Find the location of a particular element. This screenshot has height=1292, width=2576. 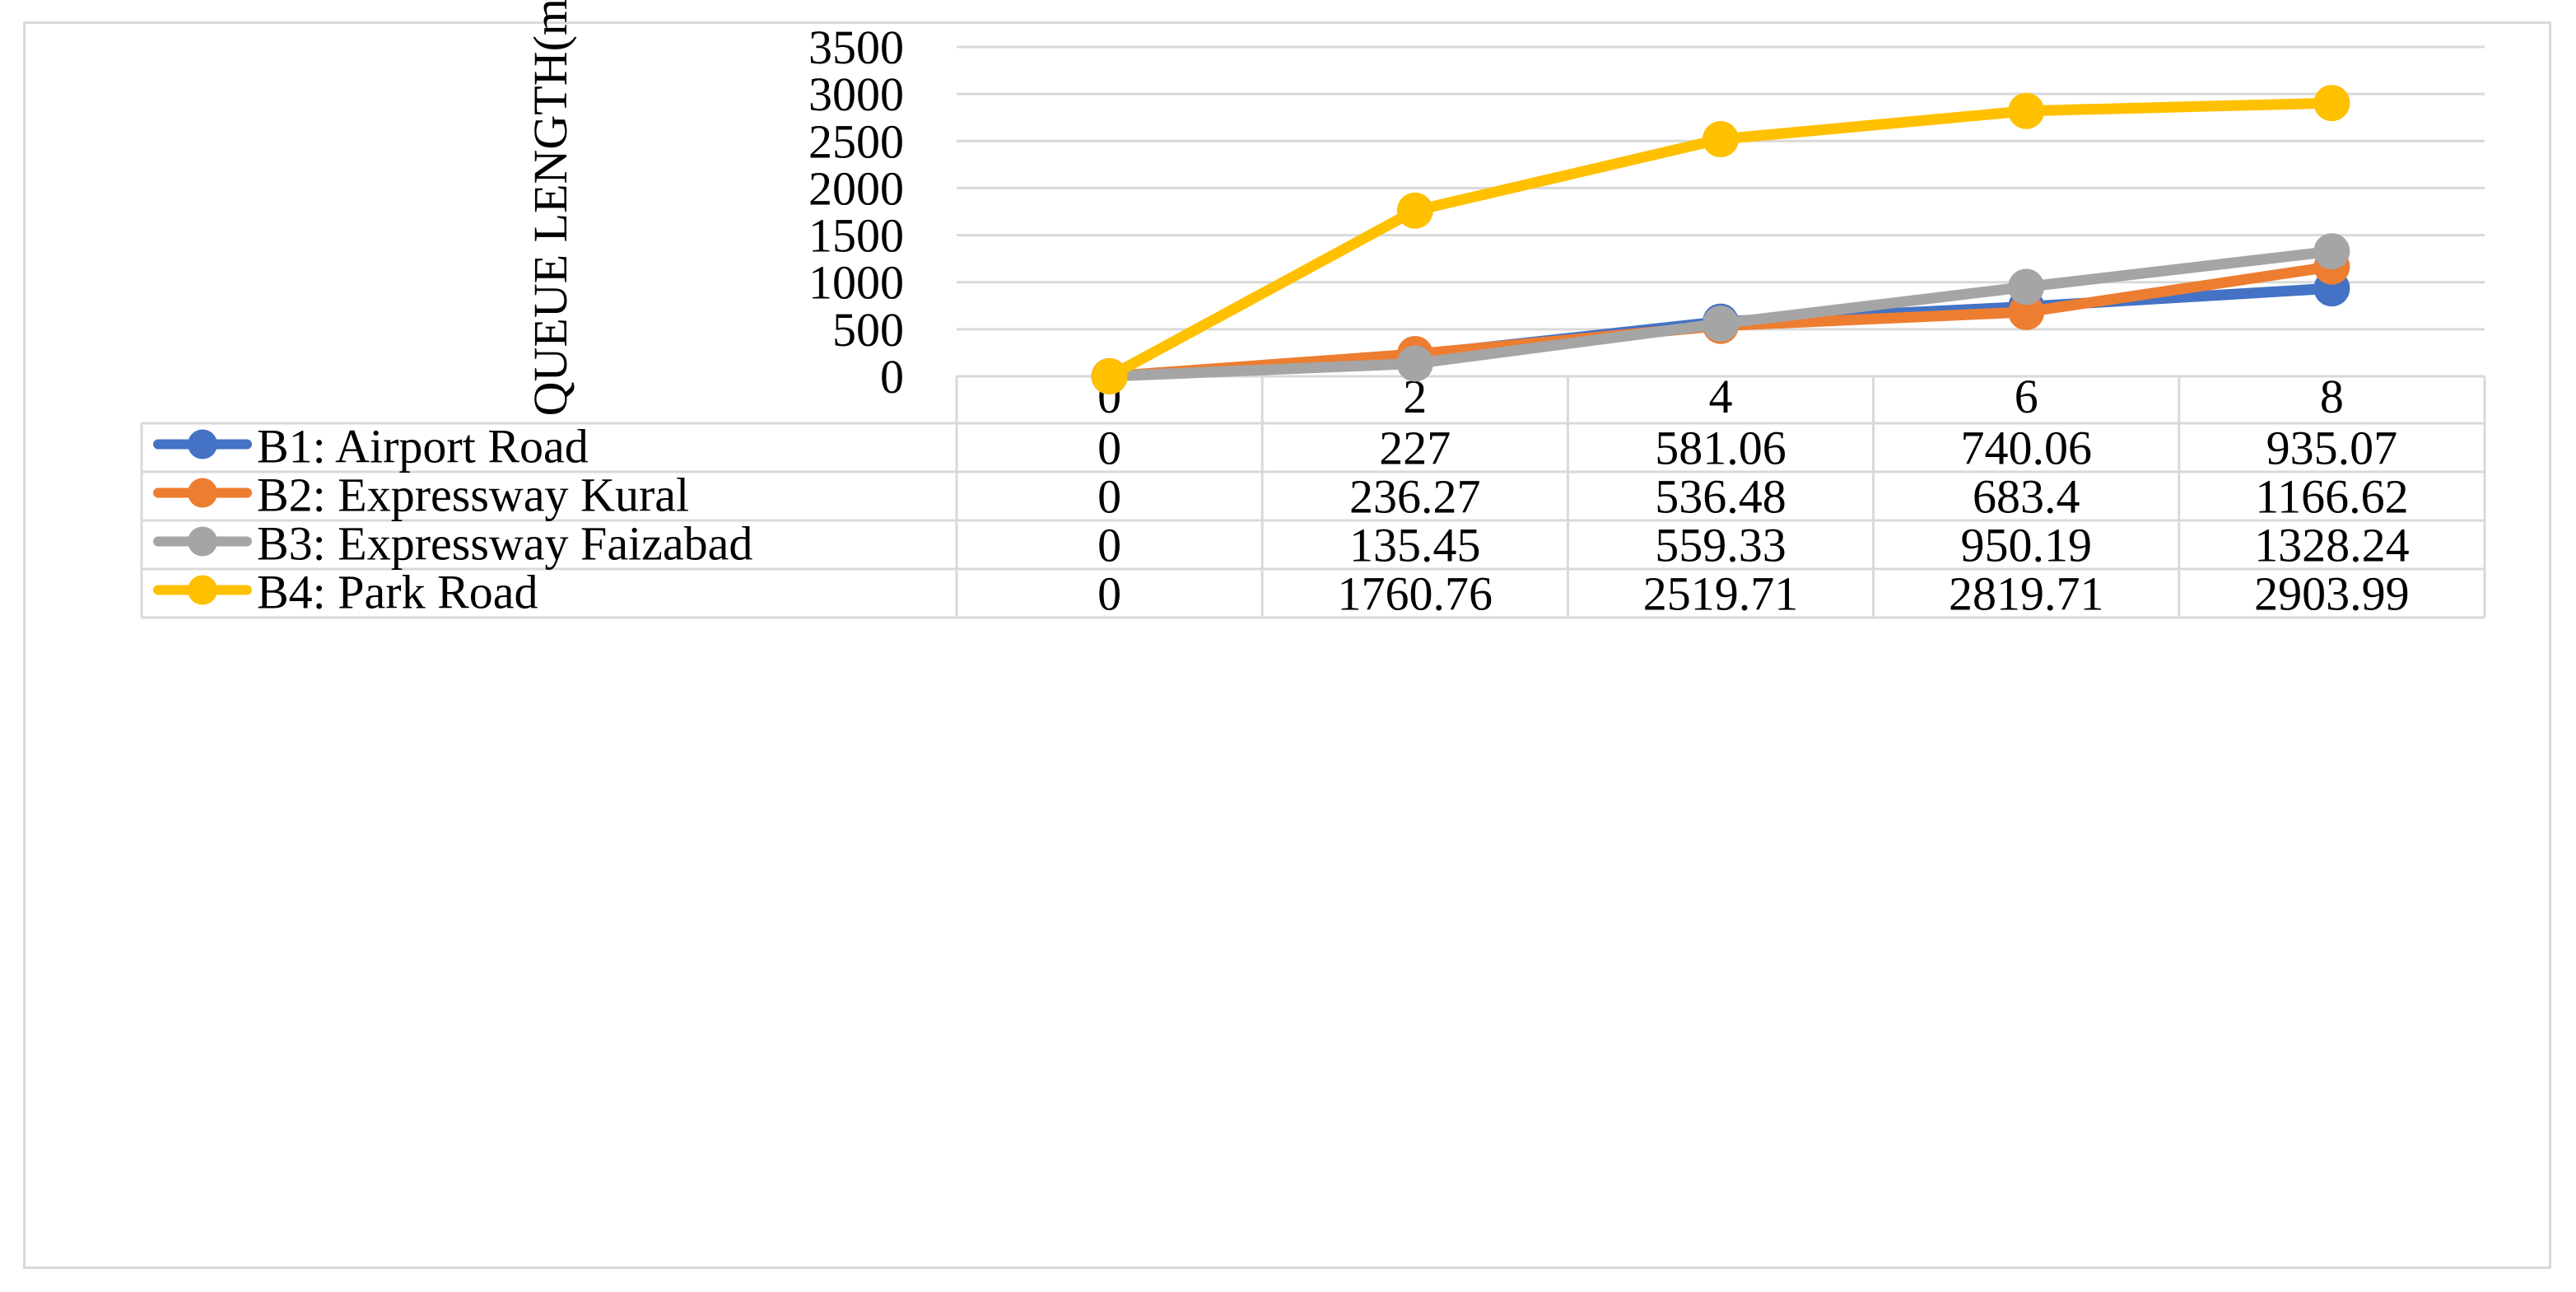

data-cell: 935.07 is located at coordinates (2332, 448).